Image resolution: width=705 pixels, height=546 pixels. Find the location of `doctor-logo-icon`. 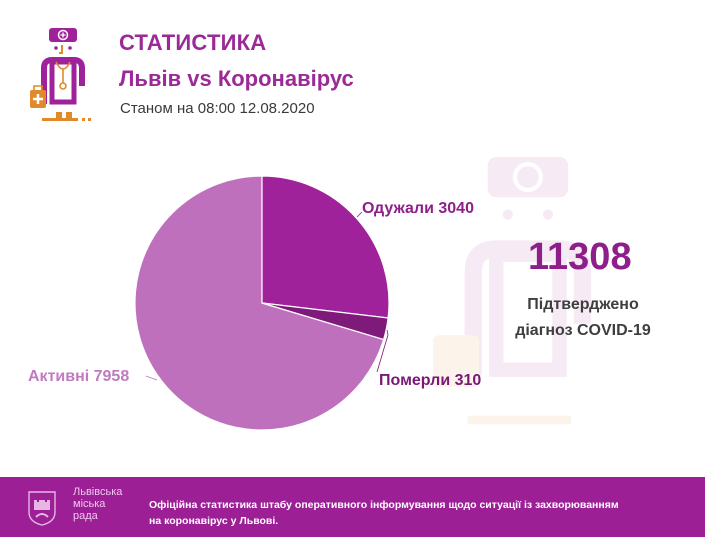

doctor-logo-icon is located at coordinates (60, 74).